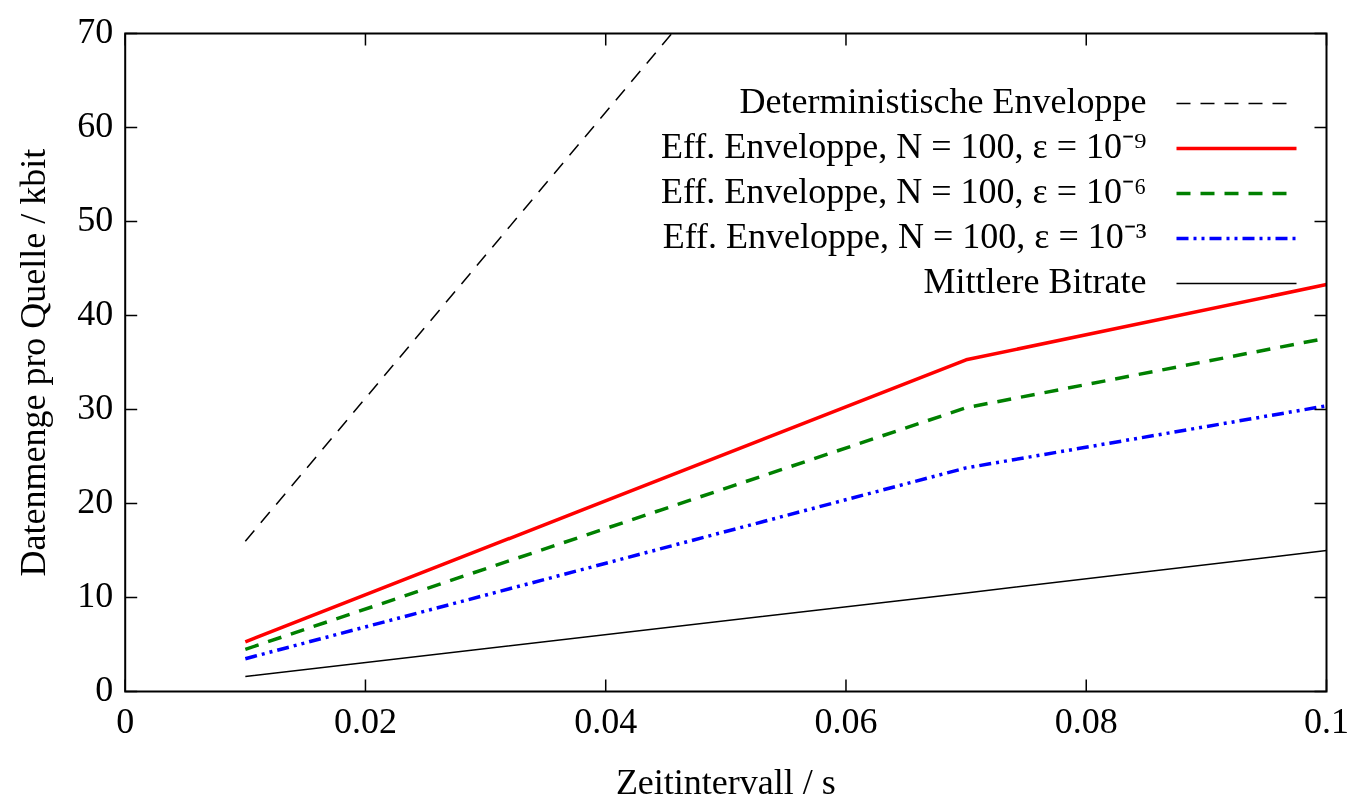 This screenshot has width=1359, height=810. What do you see at coordinates (95, 407) in the screenshot?
I see `y-tick-label: 30` at bounding box center [95, 407].